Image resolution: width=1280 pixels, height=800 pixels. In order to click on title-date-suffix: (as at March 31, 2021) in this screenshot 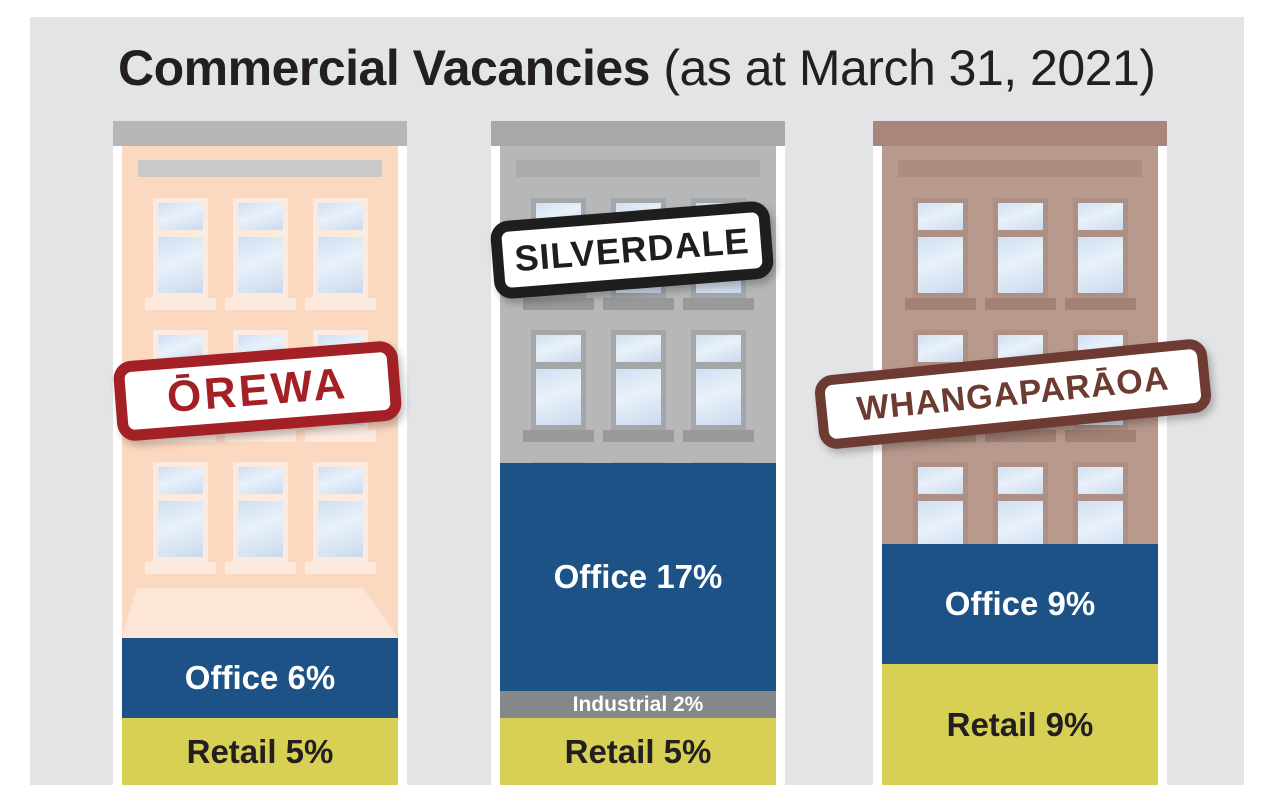, I will do `click(903, 68)`.